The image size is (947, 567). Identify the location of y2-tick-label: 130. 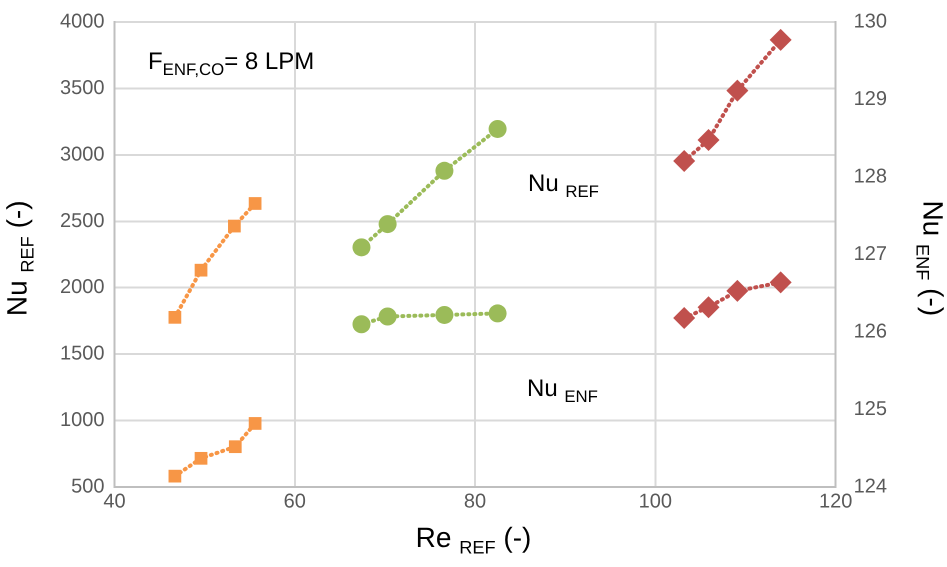
(871, 21).